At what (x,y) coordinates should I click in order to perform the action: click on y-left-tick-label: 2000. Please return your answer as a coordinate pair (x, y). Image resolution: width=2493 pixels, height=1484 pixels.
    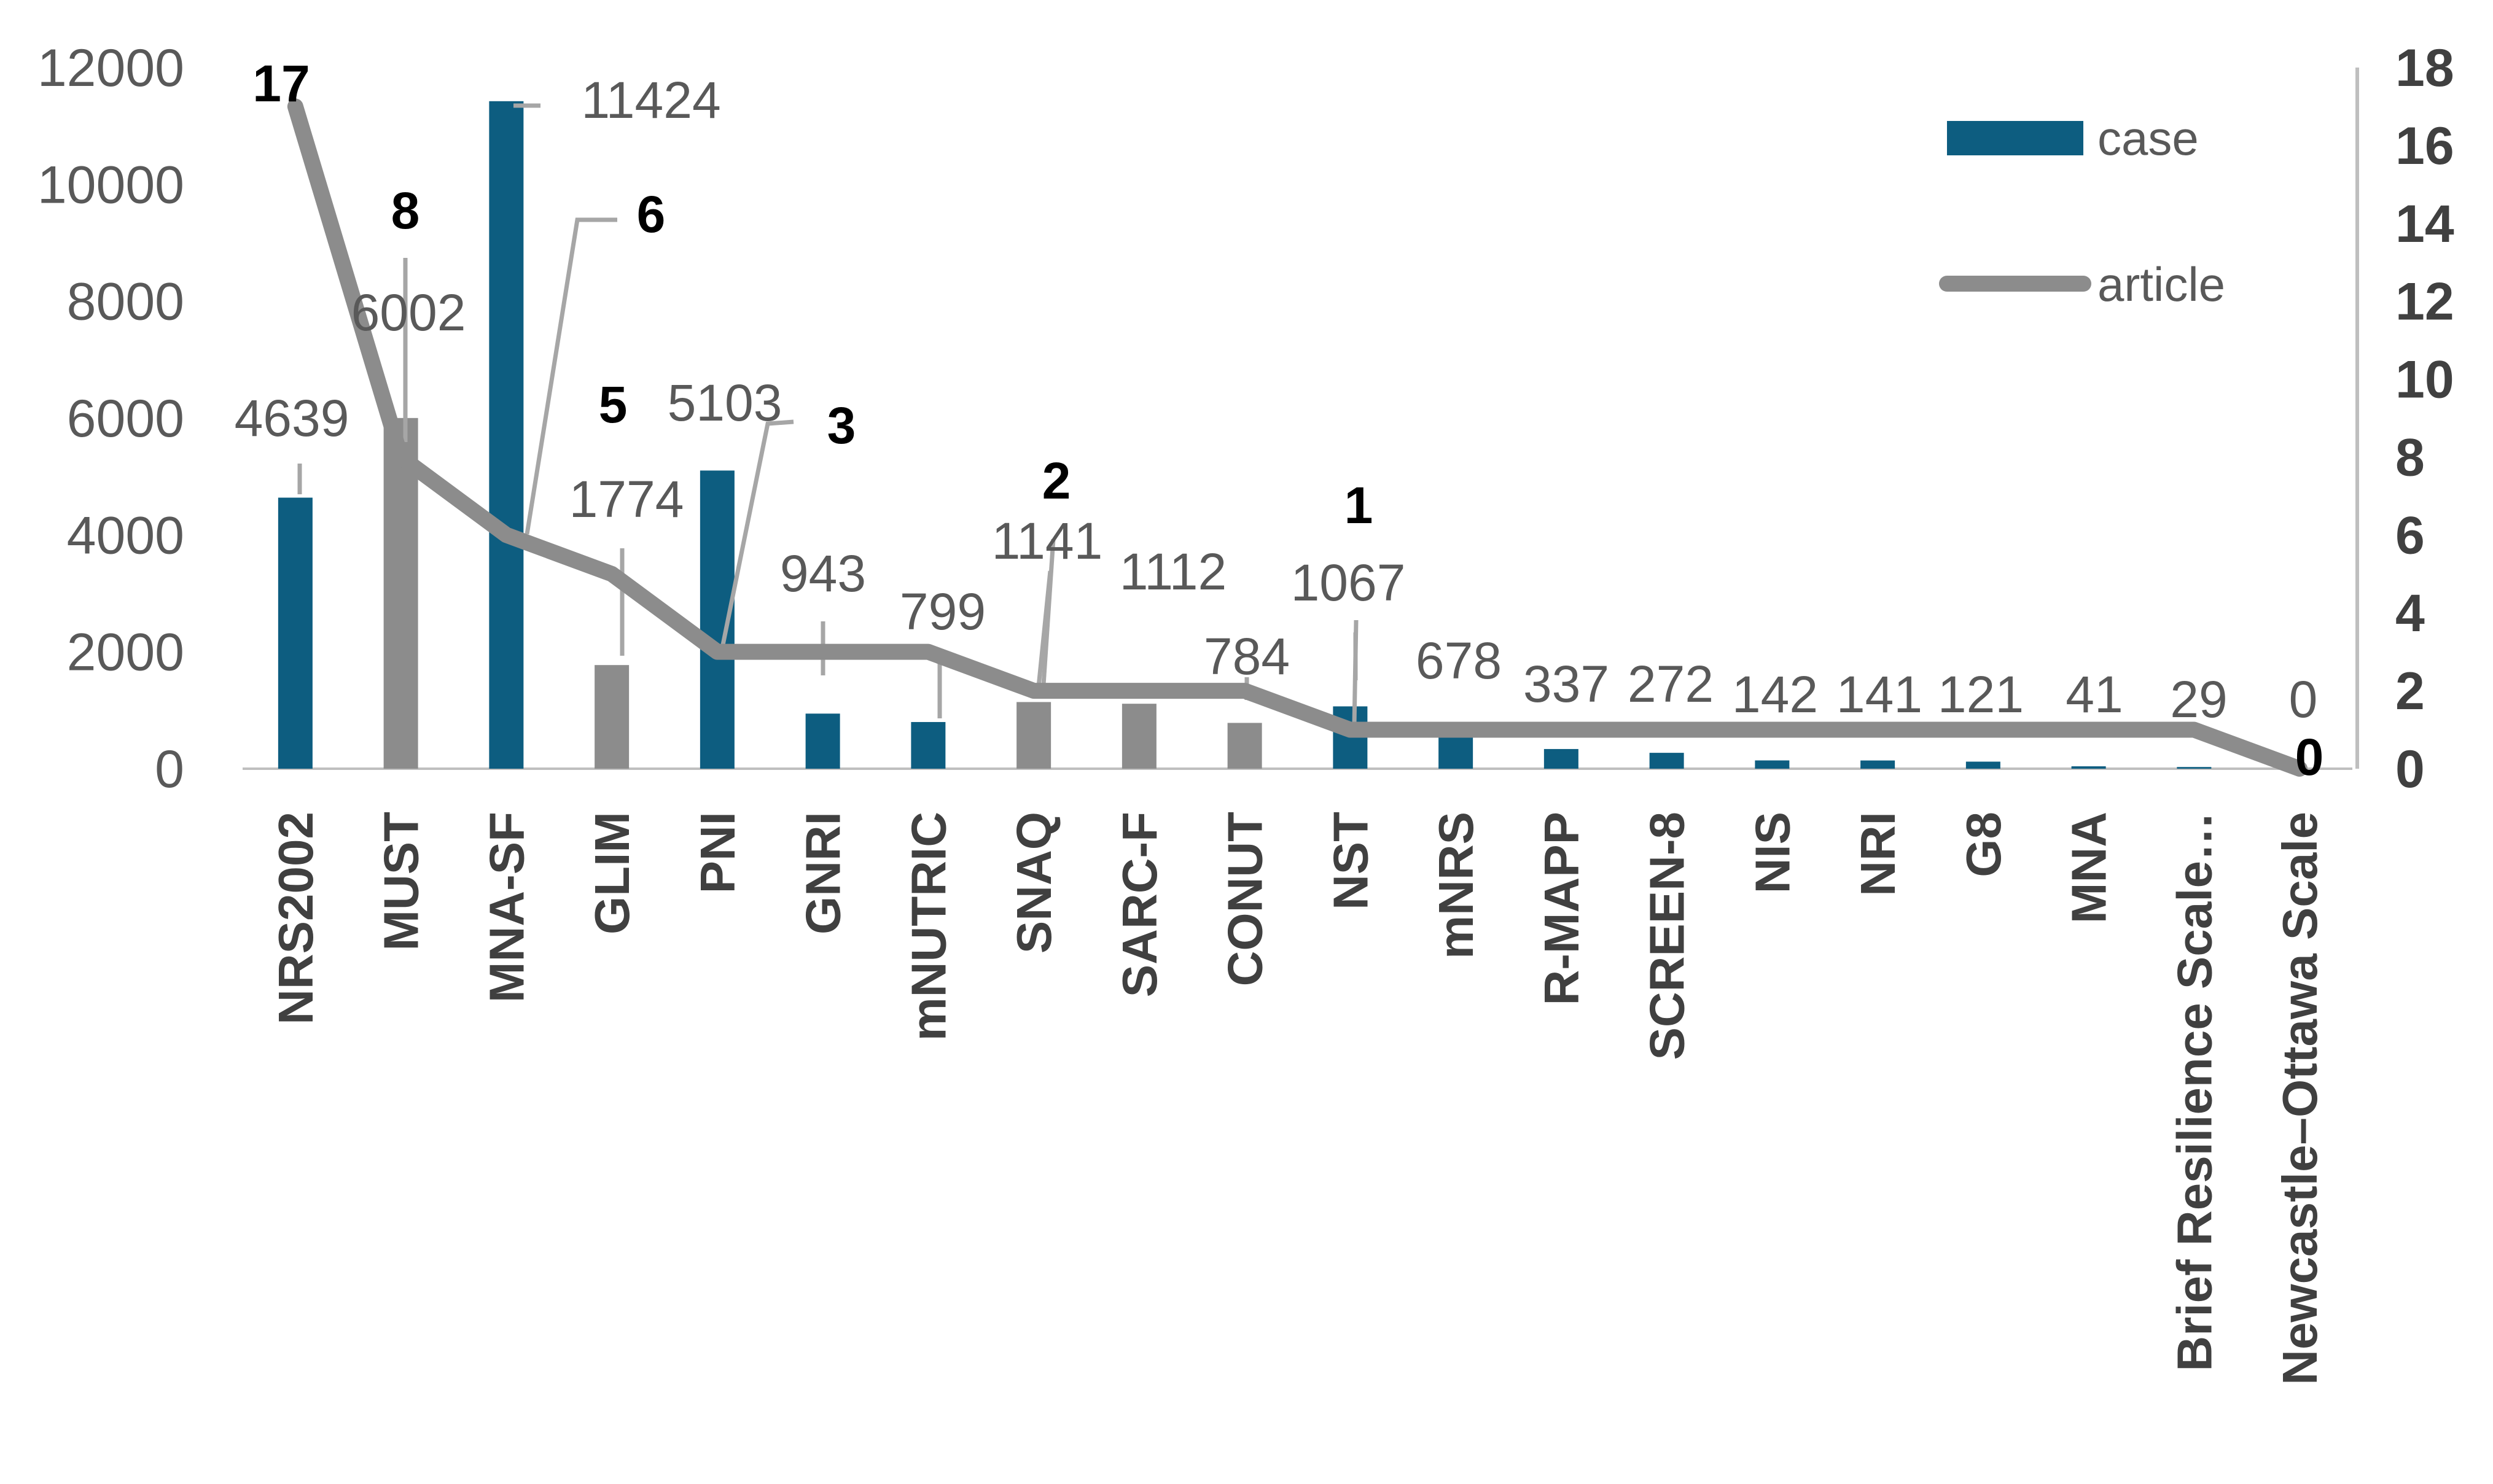
    Looking at the image, I should click on (125, 653).